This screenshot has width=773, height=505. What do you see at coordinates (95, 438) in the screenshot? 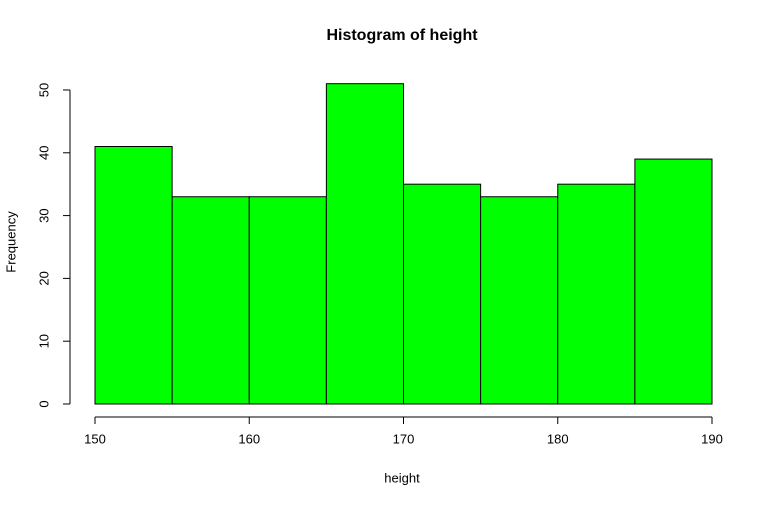
I see `x-tick-label: 150` at bounding box center [95, 438].